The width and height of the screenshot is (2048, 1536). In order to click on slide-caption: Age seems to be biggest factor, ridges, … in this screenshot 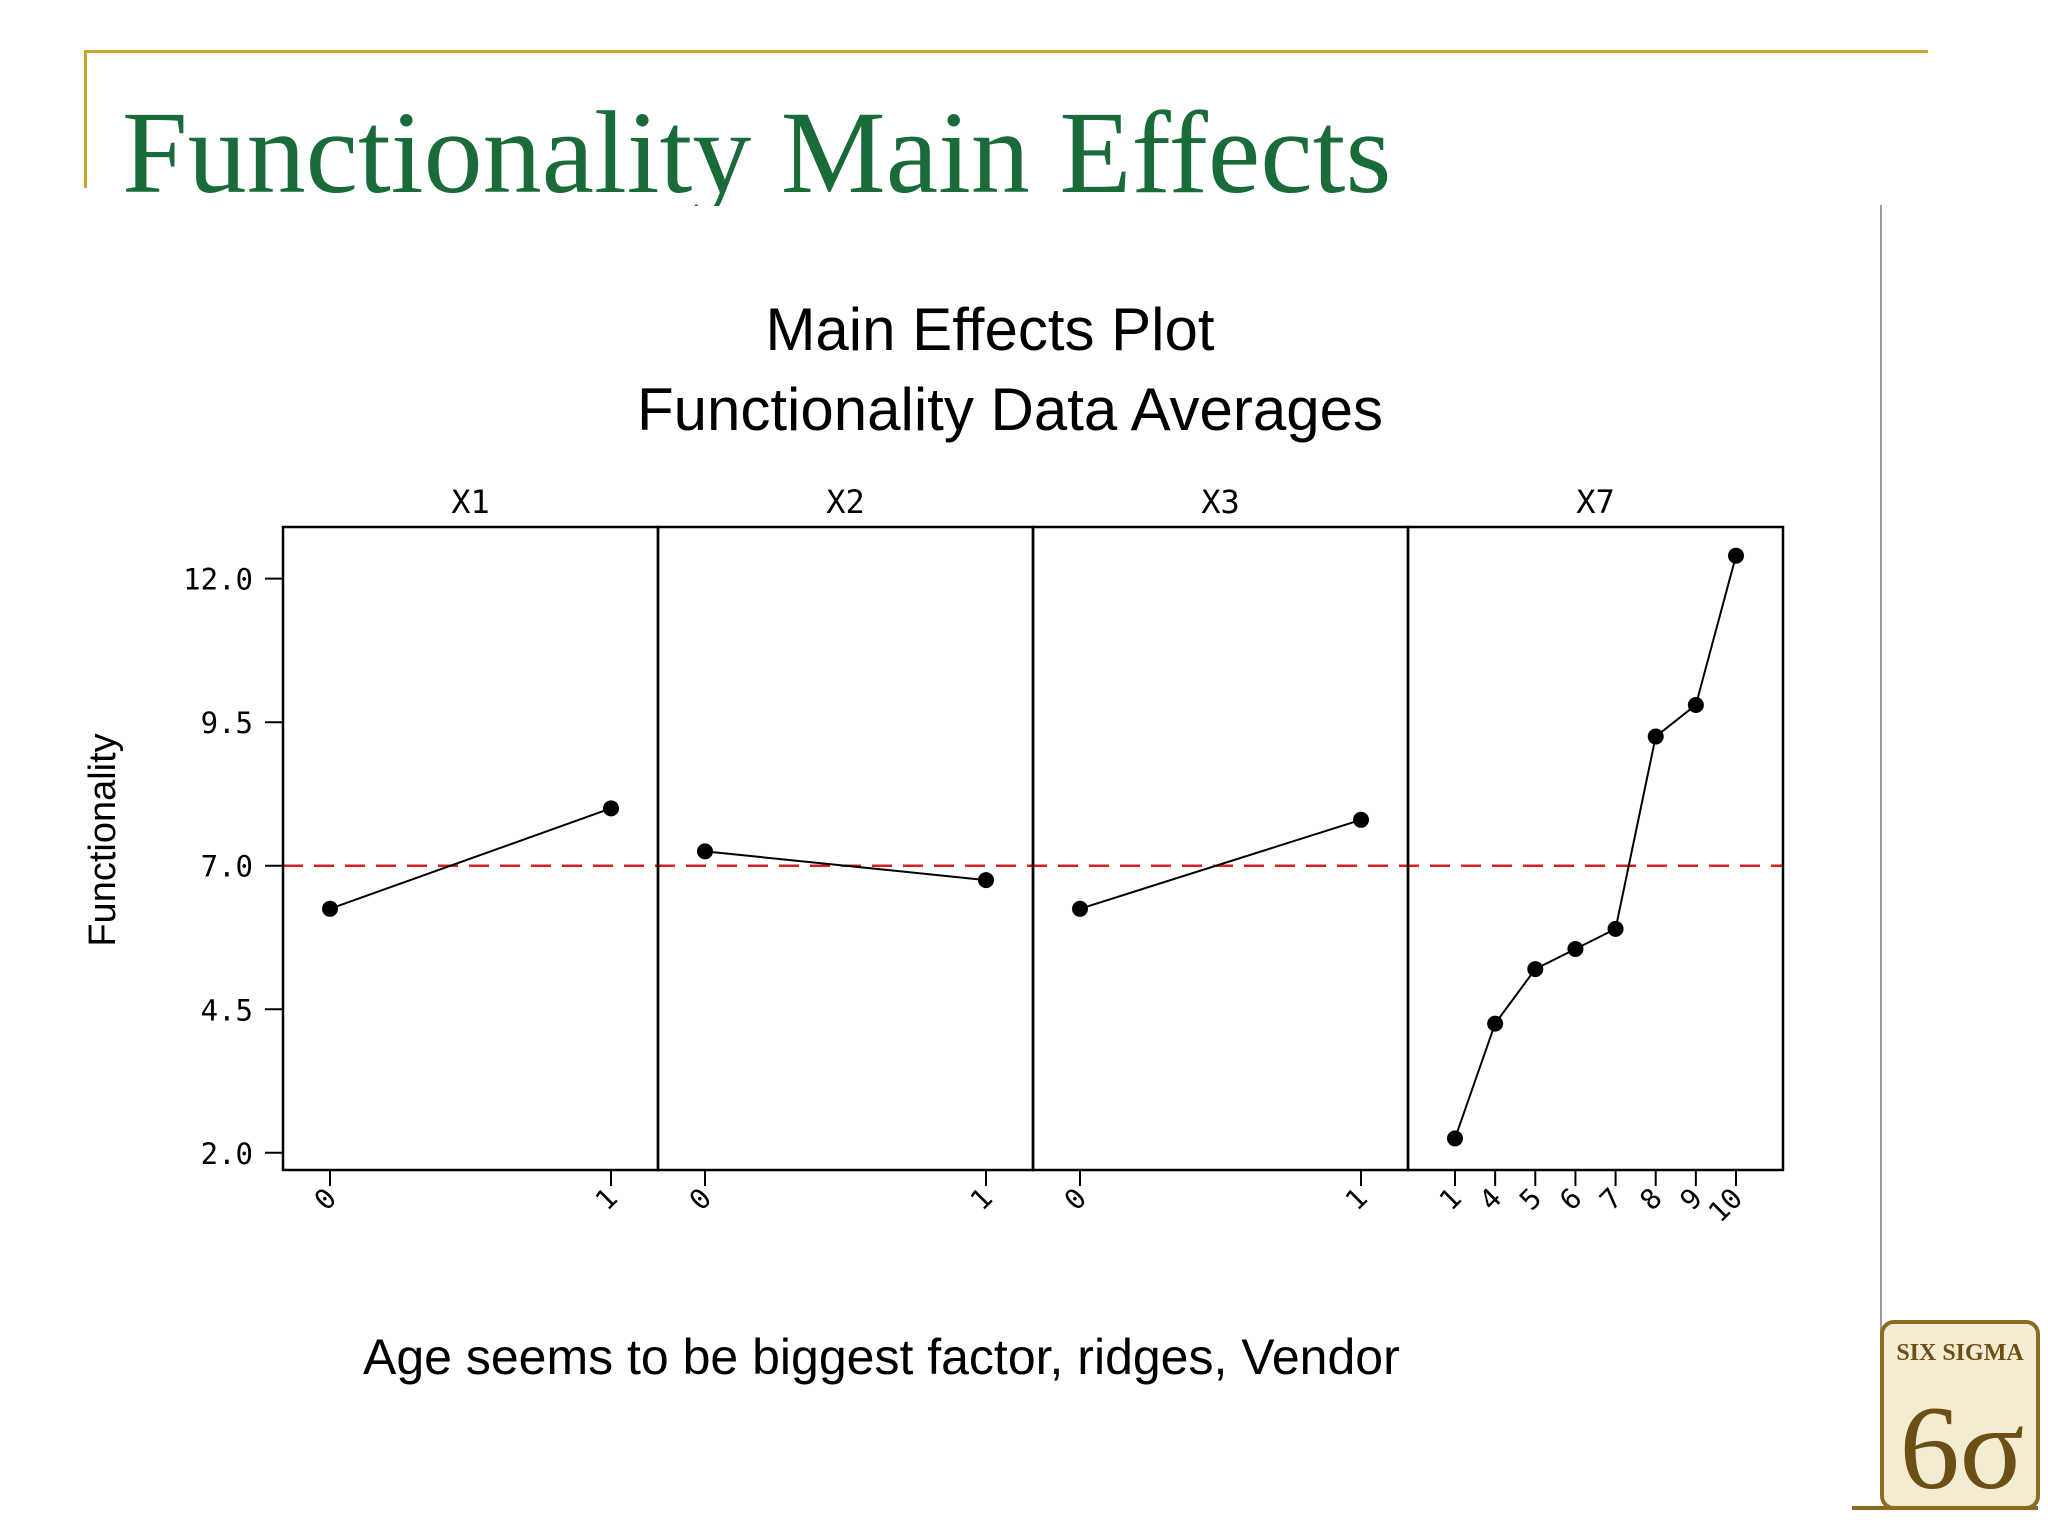, I will do `click(881, 1357)`.